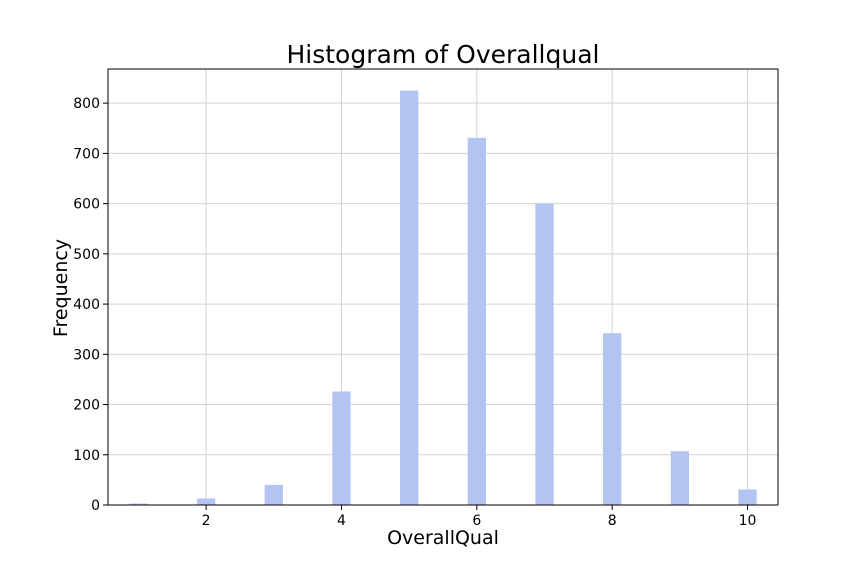 The width and height of the screenshot is (864, 576). I want to click on y-tick-label: 200, so click(86, 406).